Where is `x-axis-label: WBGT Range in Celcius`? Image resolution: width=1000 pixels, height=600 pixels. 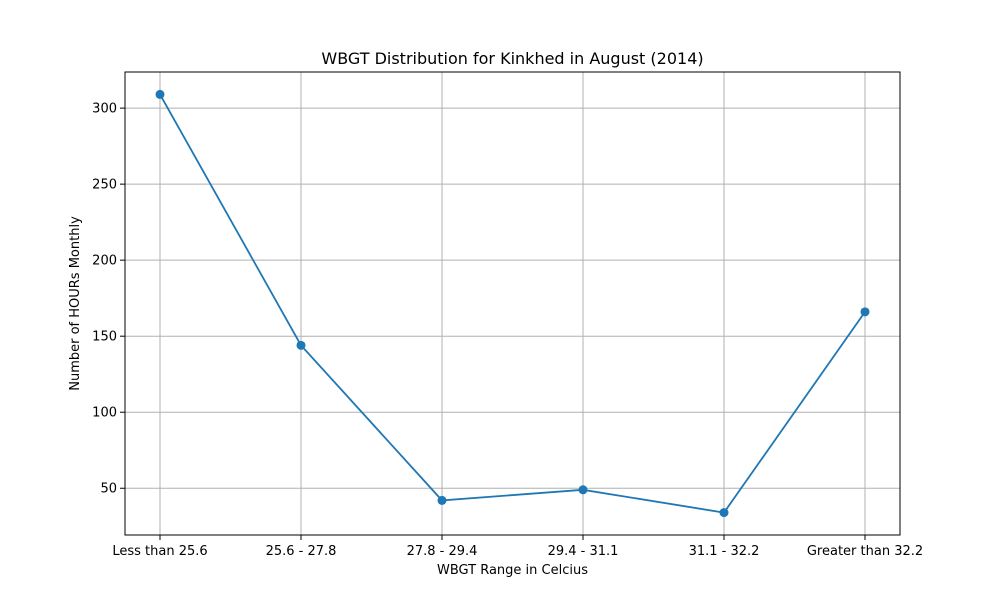
x-axis-label: WBGT Range in Celcius is located at coordinates (512, 570).